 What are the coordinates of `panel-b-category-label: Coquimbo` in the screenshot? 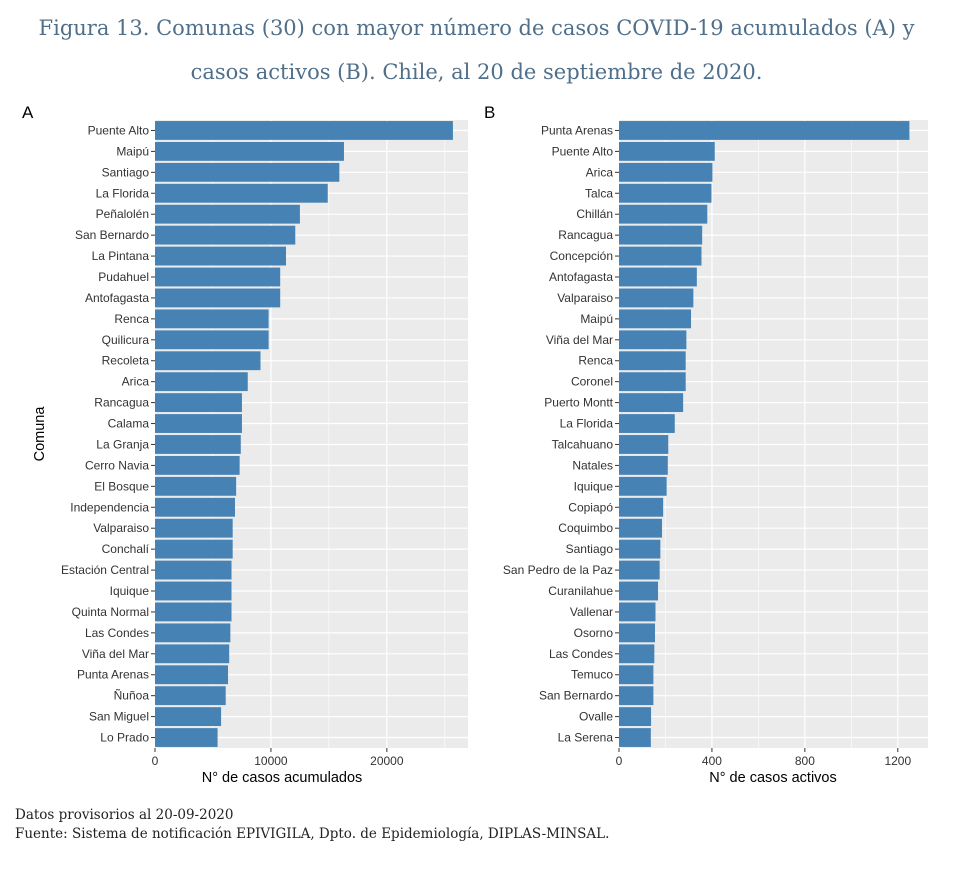 It's located at (585, 528).